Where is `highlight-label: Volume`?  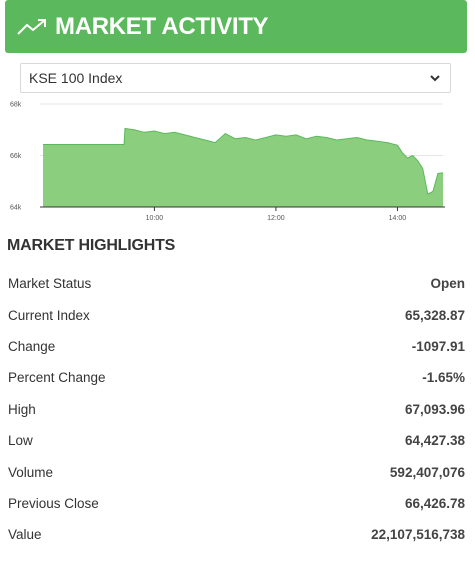
highlight-label: Volume is located at coordinates (31, 472).